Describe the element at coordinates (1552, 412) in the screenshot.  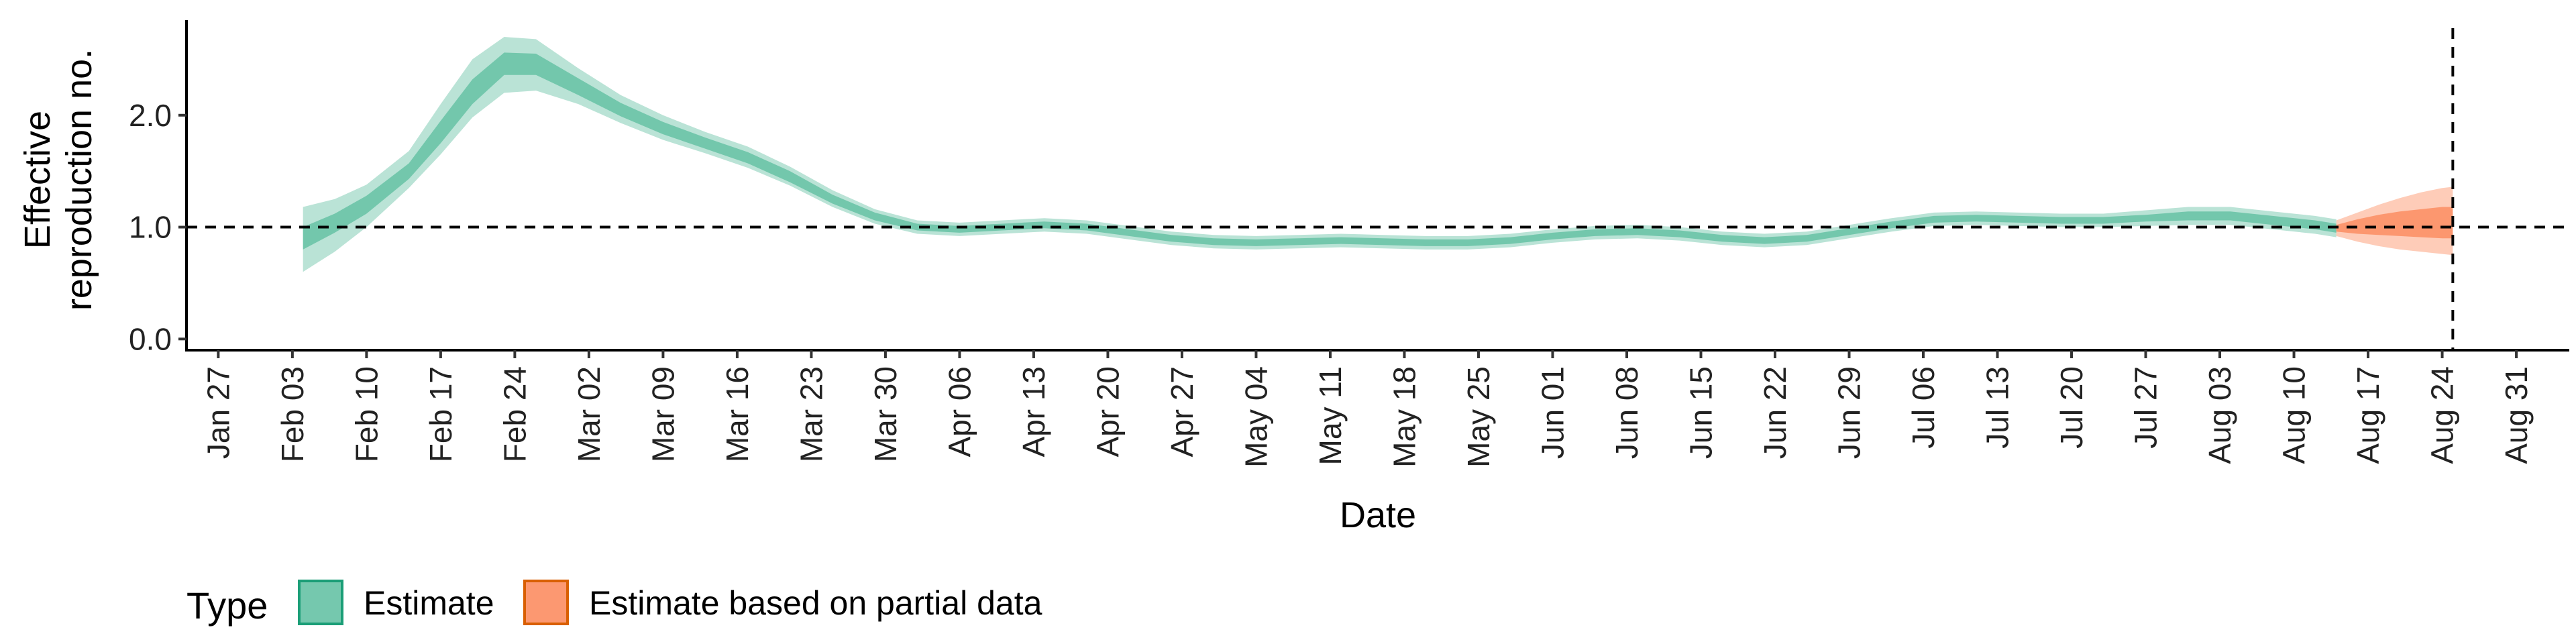
I see `x-tick-label: Jun 01` at that location.